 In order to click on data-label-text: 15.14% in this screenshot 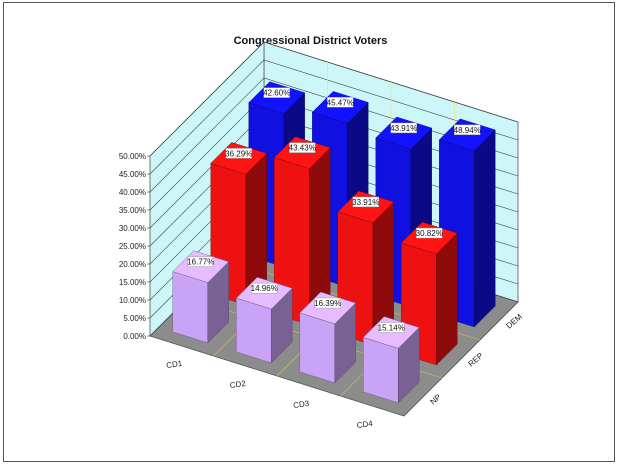, I will do `click(391, 327)`.